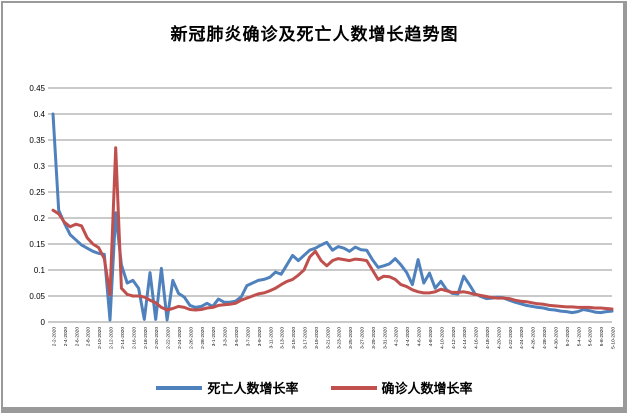 Image resolution: width=629 pixels, height=416 pixels. I want to click on x-tick-label: 3-29-2020, so click(374, 338).